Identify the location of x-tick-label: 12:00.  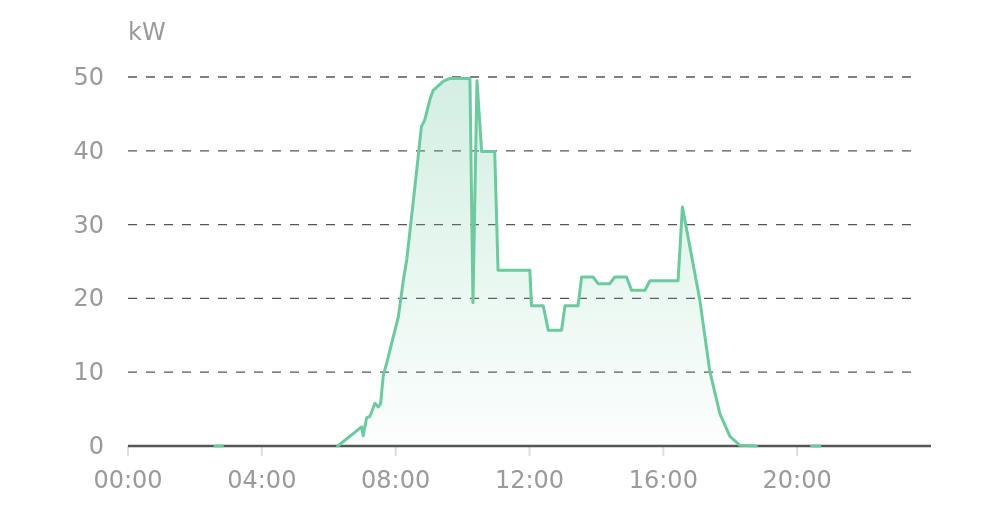
(529, 480).